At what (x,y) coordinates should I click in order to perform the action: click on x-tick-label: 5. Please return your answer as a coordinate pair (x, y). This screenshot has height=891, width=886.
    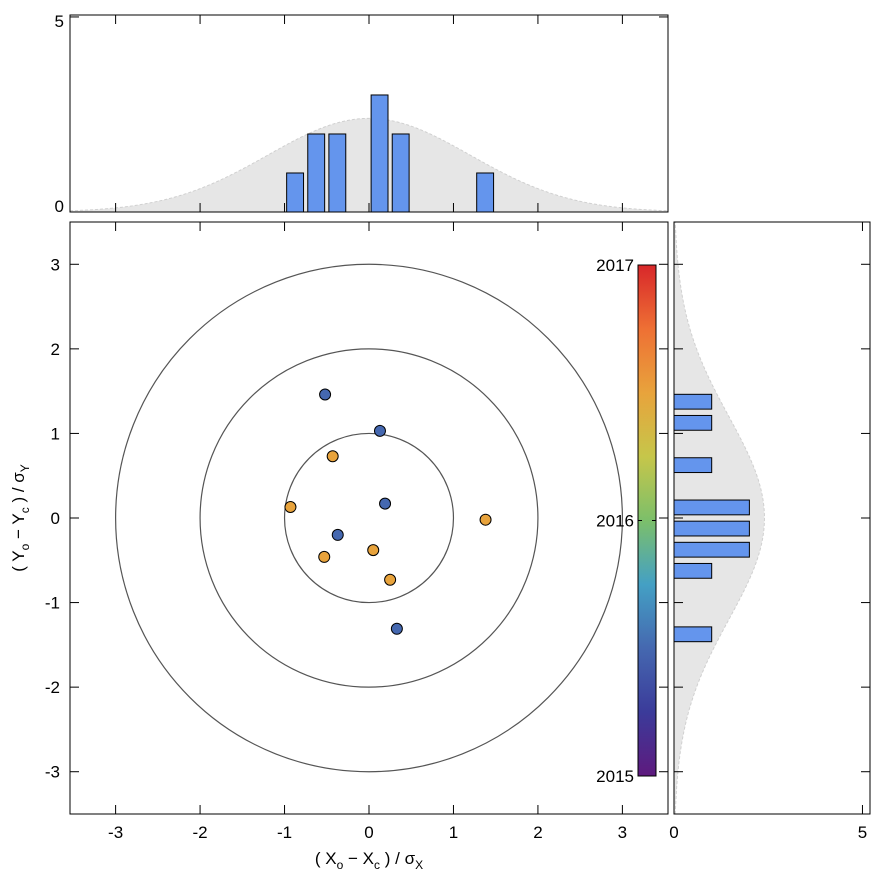
    Looking at the image, I should click on (862, 832).